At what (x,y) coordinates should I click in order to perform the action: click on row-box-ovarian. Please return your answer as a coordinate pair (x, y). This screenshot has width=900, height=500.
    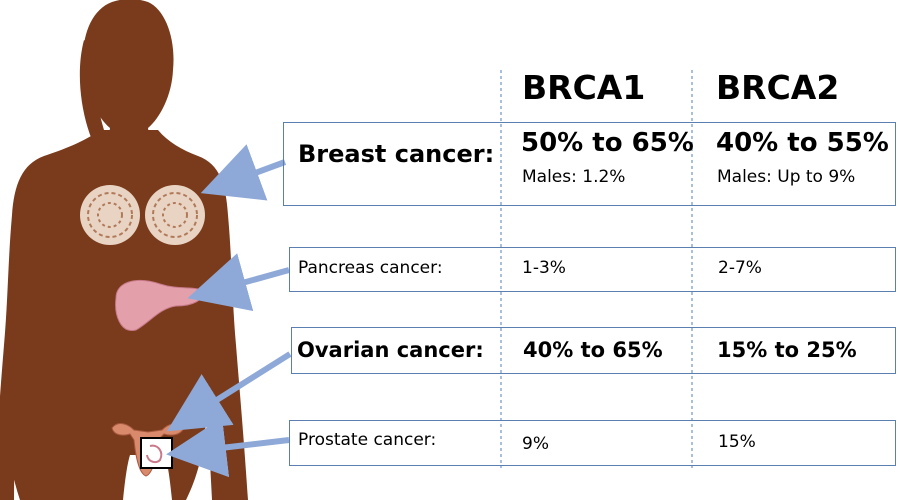
    Looking at the image, I should click on (593, 350).